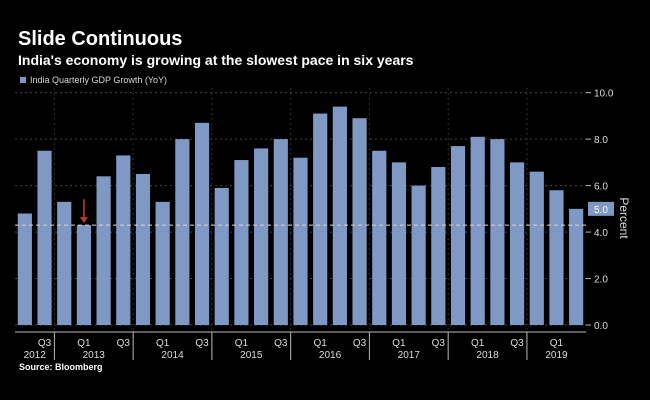 The height and width of the screenshot is (400, 650). I want to click on y-tick-label: 8.0, so click(601, 140).